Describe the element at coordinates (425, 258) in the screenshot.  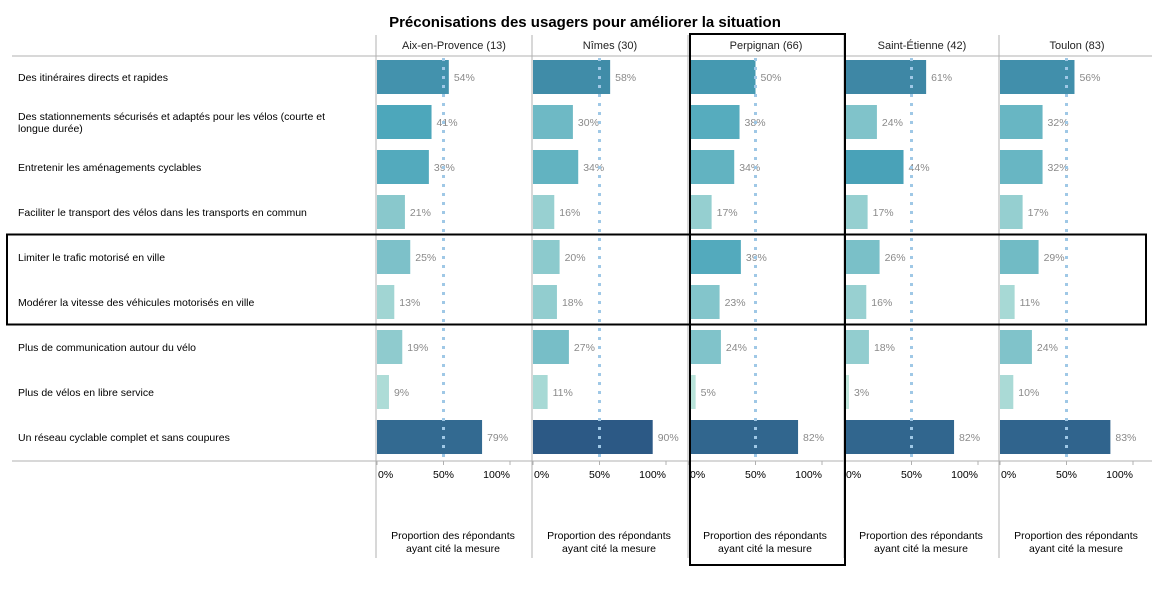
I see `value-label: 25%` at that location.